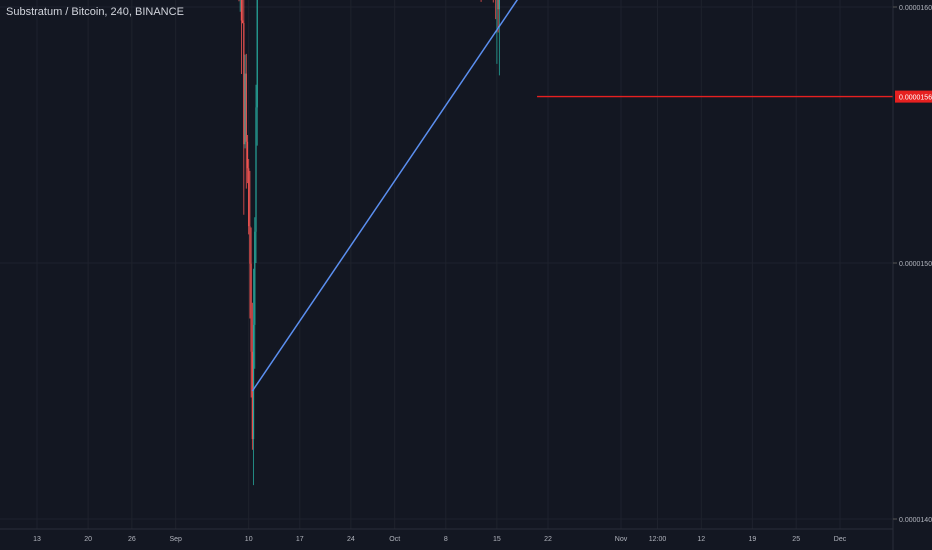  Describe the element at coordinates (715, 96) in the screenshot. I see `horizontal-levels` at that location.